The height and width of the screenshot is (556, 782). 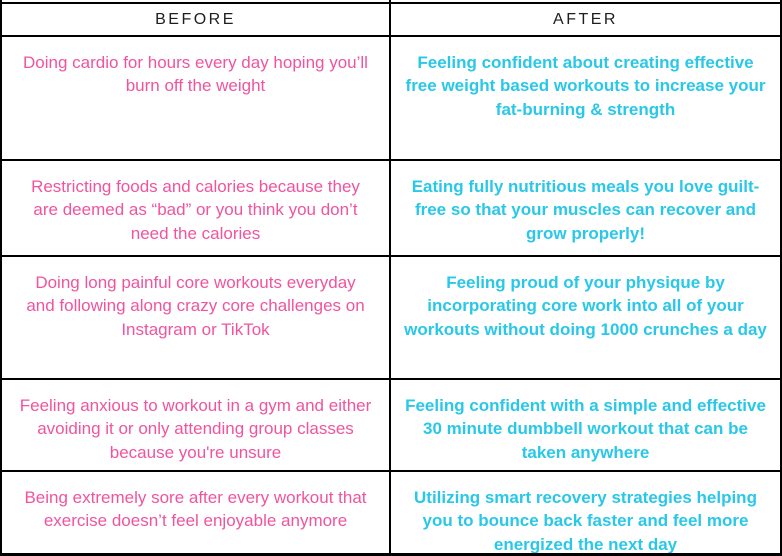 What do you see at coordinates (196, 20) in the screenshot?
I see `column-header-before: BEFORE` at bounding box center [196, 20].